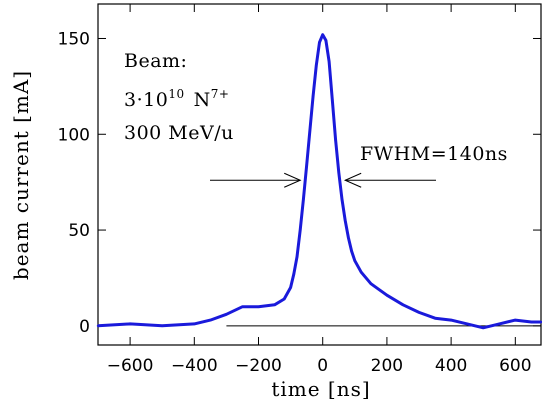 The height and width of the screenshot is (405, 542). Describe the element at coordinates (179, 133) in the screenshot. I see `annotation-energy: 300 MeV/u` at that location.